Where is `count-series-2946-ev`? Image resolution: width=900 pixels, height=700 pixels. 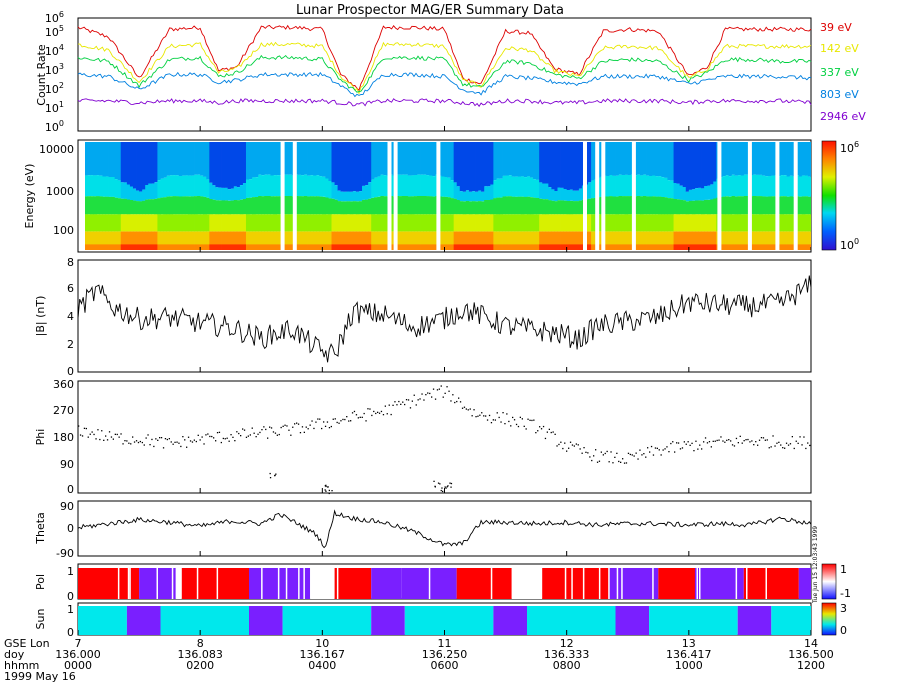 count-series-2946-ev is located at coordinates (444, 103).